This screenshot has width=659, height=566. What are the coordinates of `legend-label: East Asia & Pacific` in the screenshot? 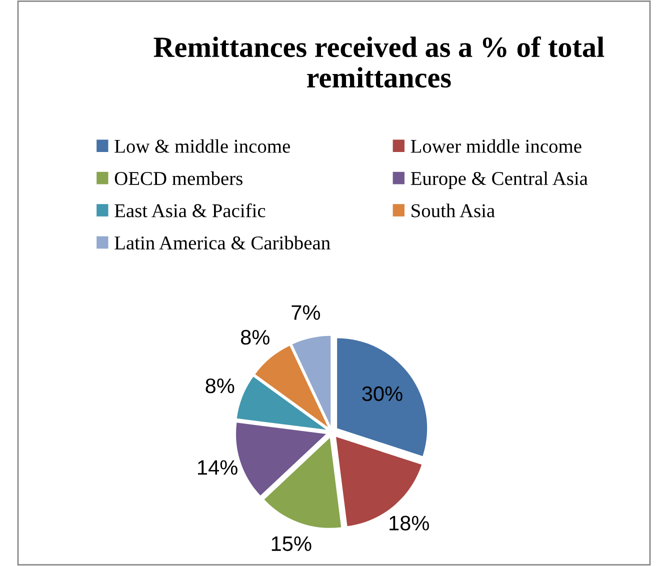 It's located at (190, 210).